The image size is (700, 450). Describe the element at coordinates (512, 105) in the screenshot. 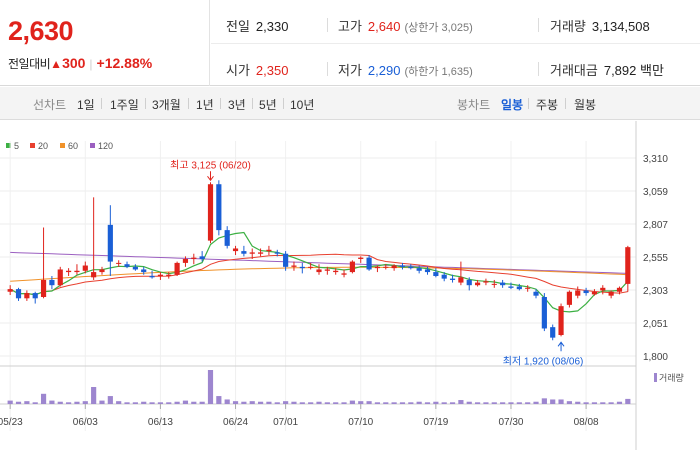

I see `period-daily-tab: 일봉` at that location.